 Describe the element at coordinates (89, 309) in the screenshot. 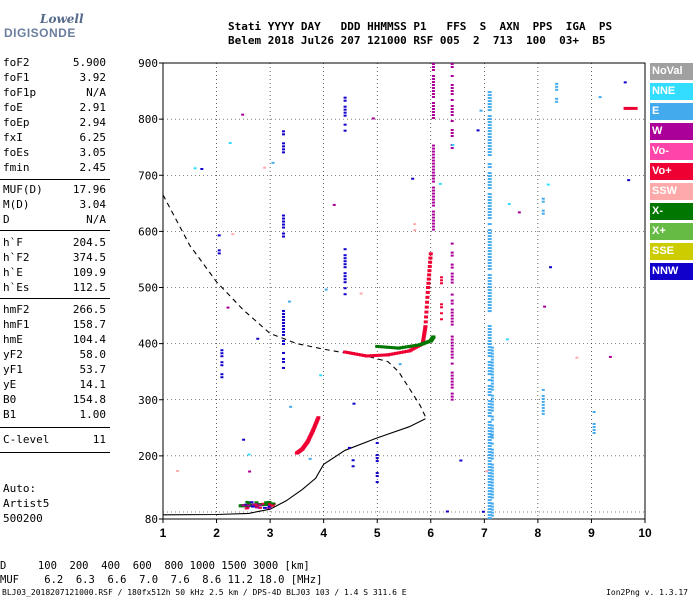

I see `param-value: 266.5` at that location.